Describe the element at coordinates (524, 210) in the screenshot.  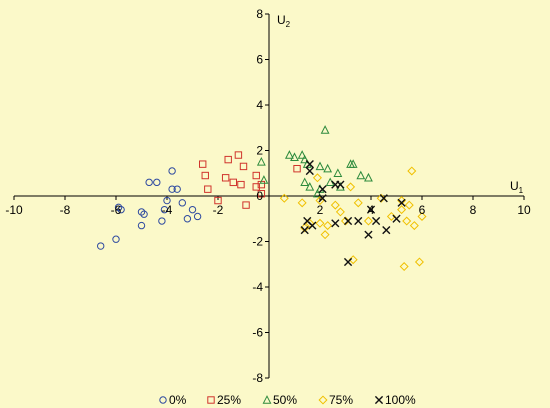
I see `x-tick-label: 10` at that location.